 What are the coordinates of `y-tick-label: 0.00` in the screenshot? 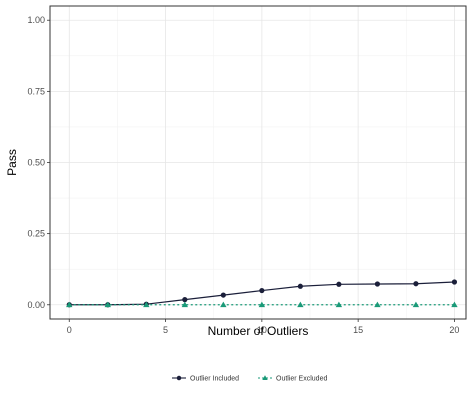 It's located at (36, 305).